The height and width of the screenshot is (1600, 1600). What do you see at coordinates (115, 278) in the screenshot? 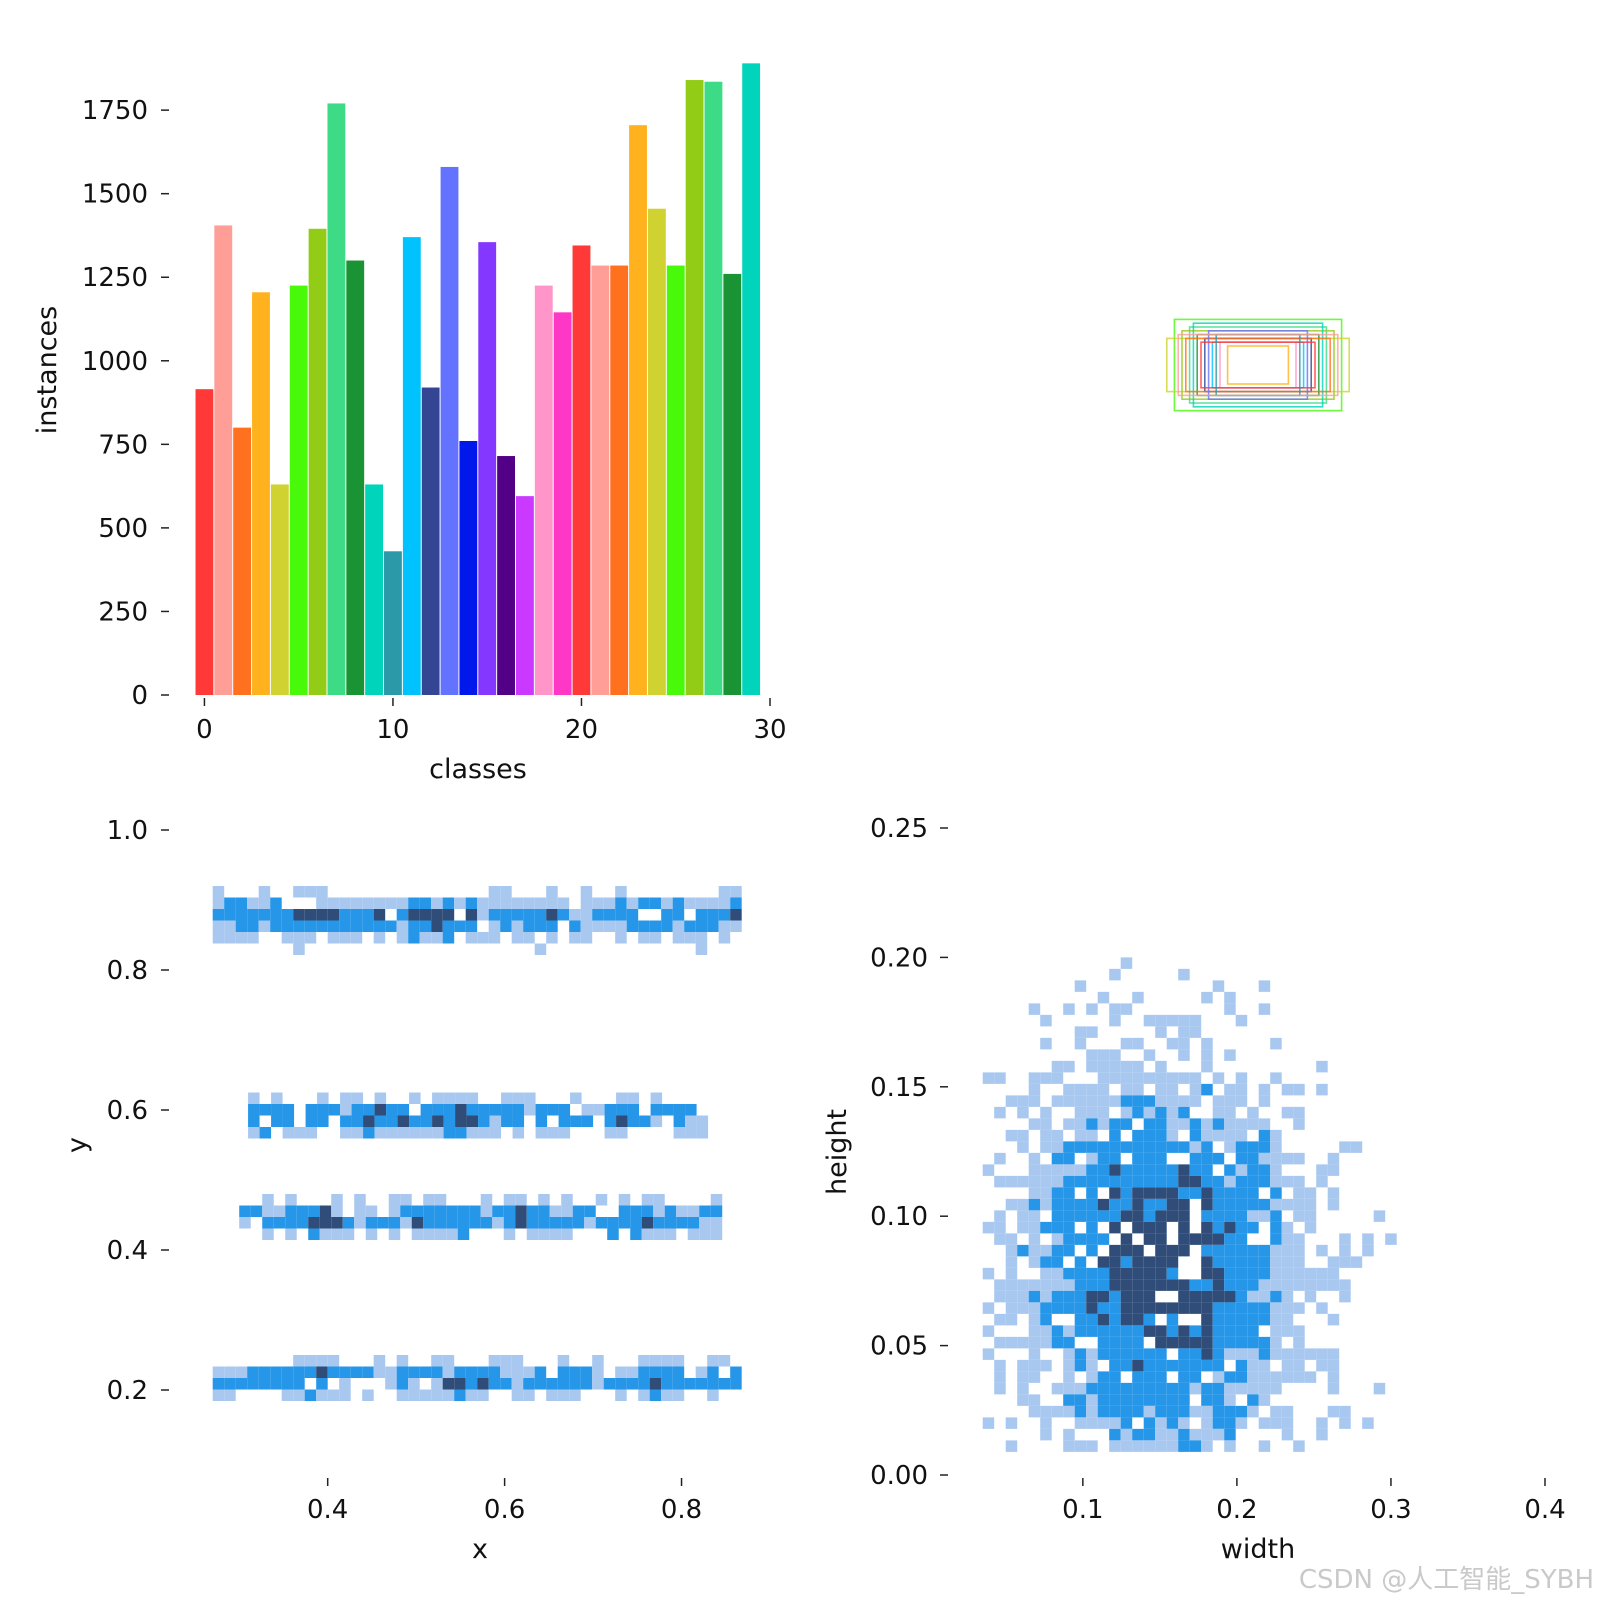
I see `y-tick-label: 1250` at bounding box center [115, 278].